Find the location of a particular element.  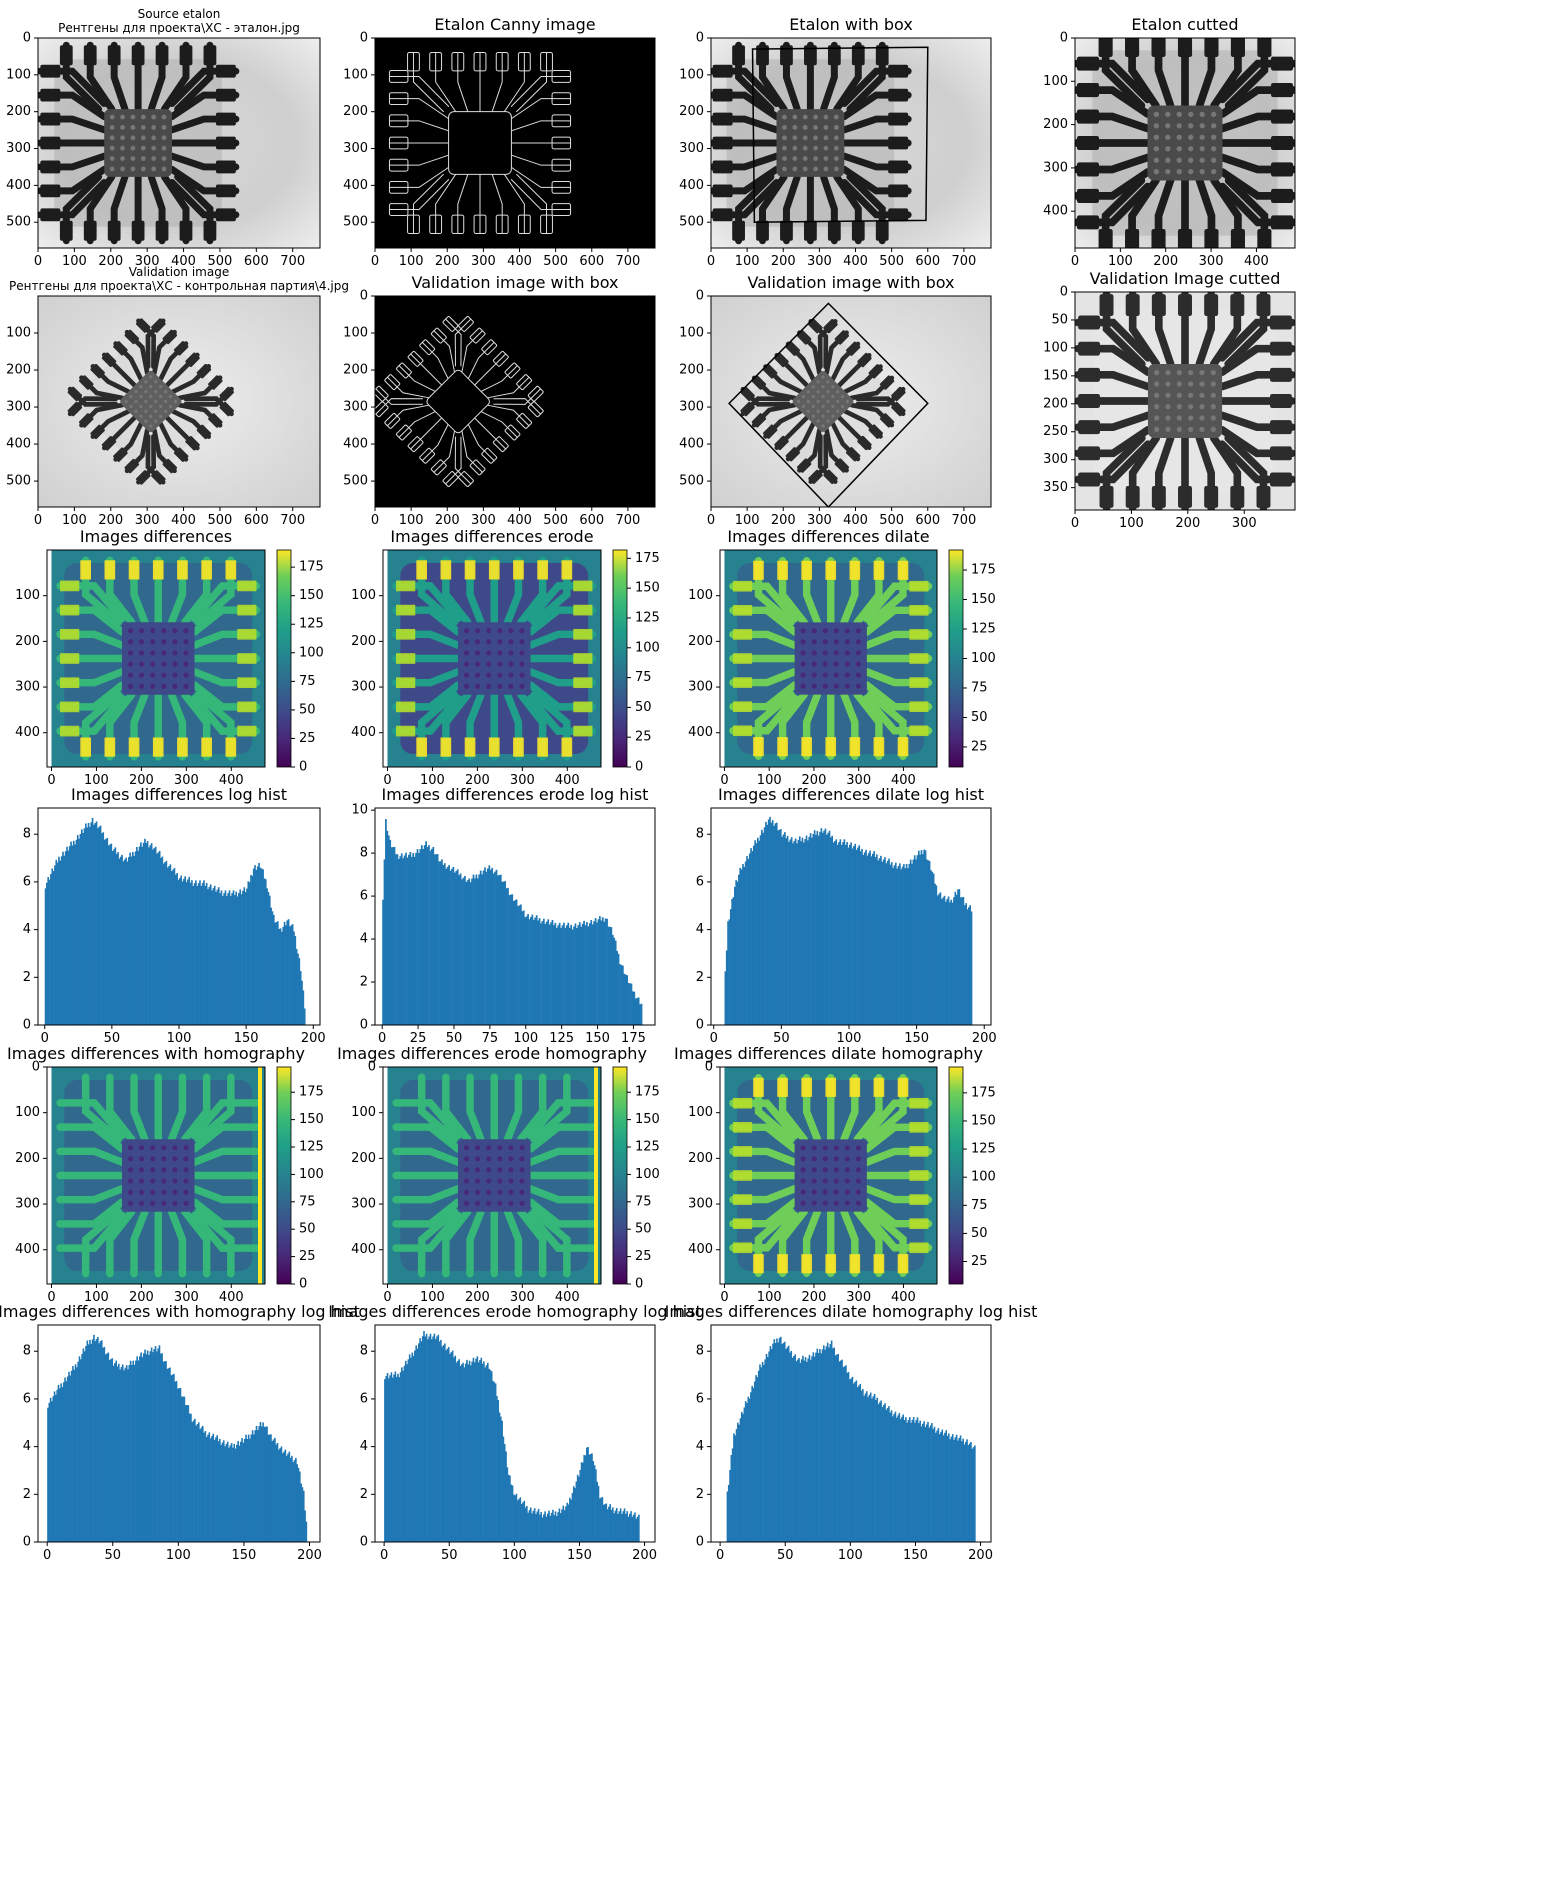

die is located at coordinates (480, 143).